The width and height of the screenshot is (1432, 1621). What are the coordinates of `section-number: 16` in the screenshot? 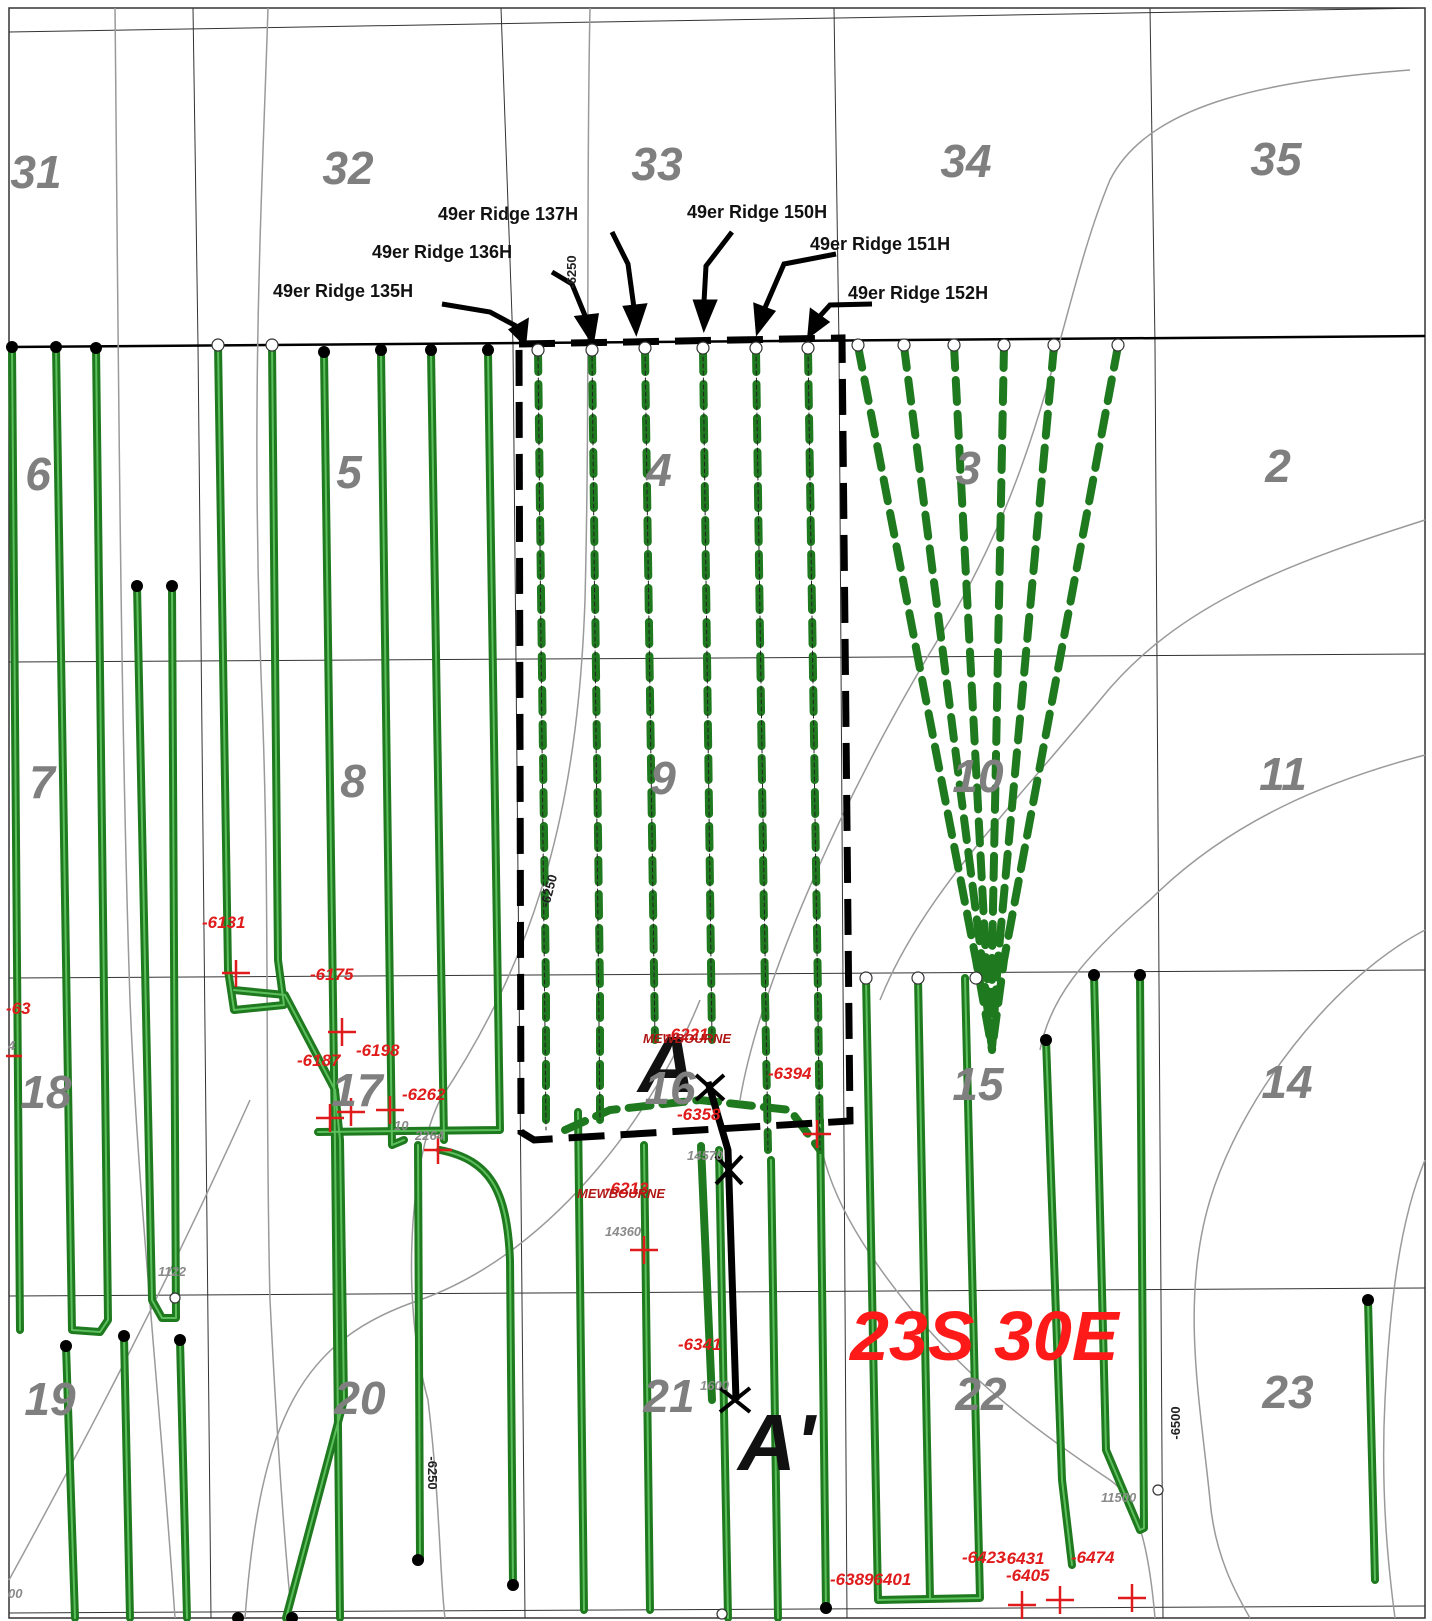 It's located at (670, 1088).